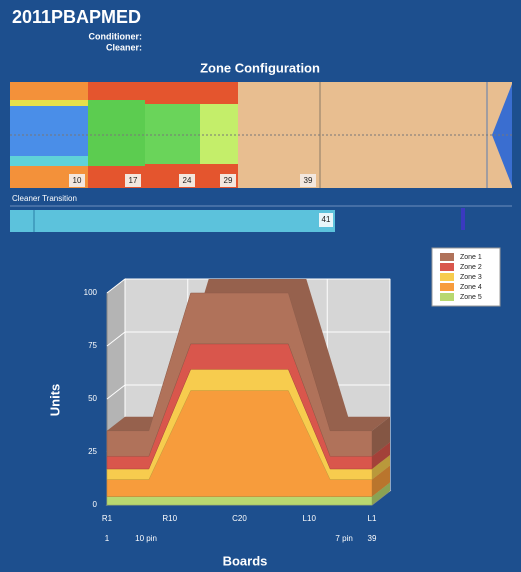 This screenshot has width=521, height=572. I want to click on zone-boundary-label: 10, so click(77, 180).